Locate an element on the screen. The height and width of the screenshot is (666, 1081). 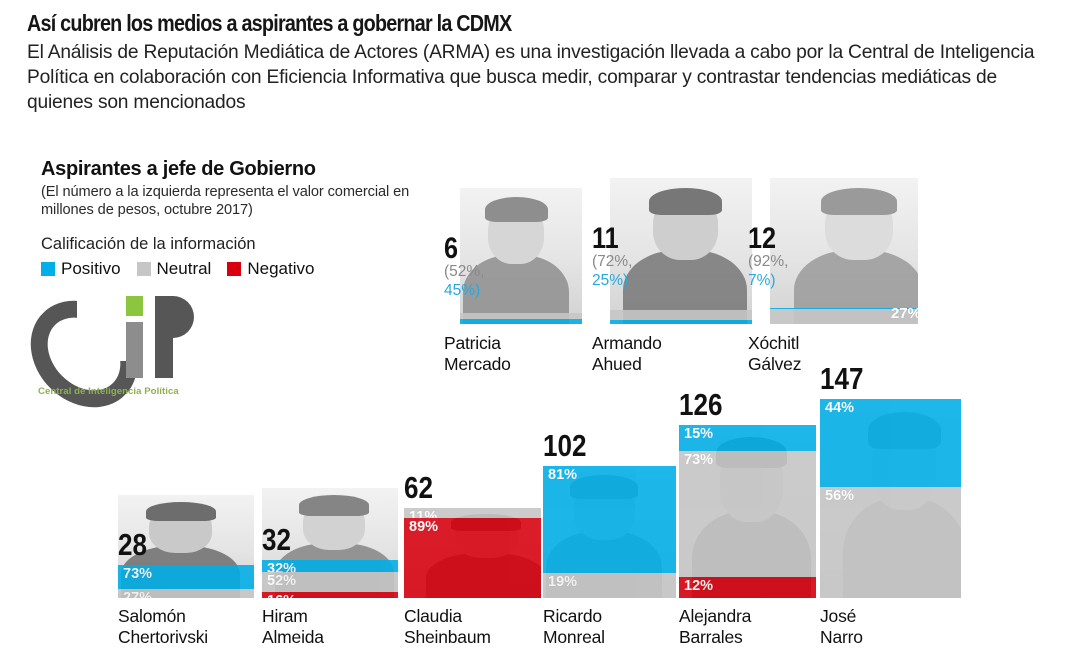
legend-title: Calificación de la información is located at coordinates (148, 244).